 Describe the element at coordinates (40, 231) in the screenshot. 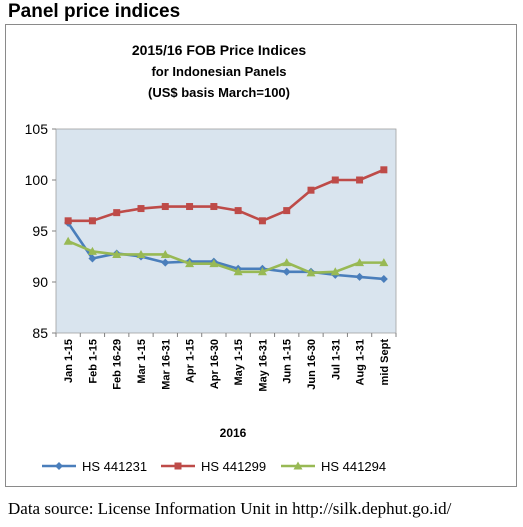

I see `y-tick-label: 95` at that location.